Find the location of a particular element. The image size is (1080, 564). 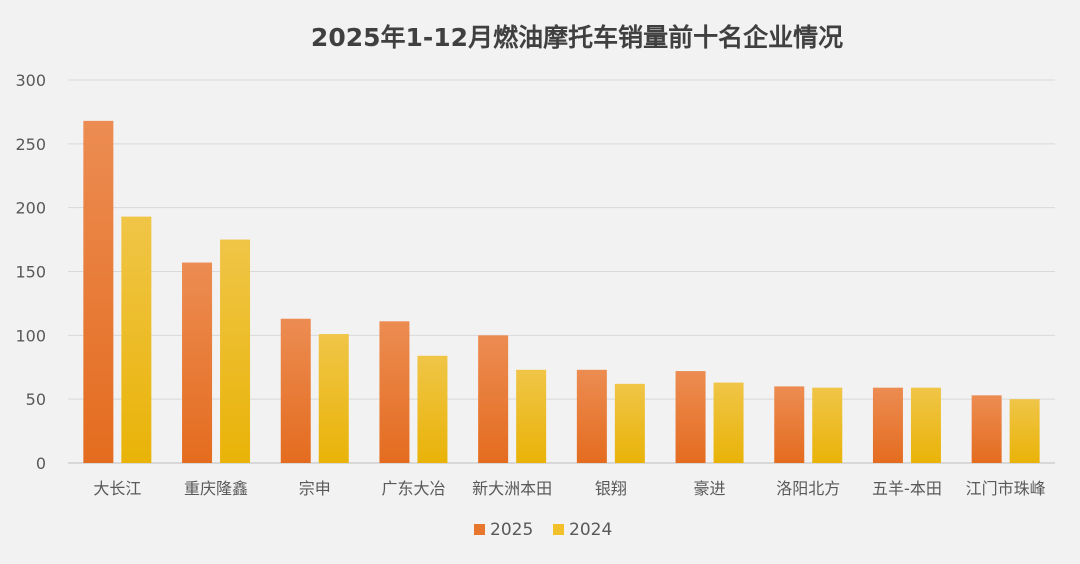

bar-2024-重庆隆鑫 is located at coordinates (235, 351).